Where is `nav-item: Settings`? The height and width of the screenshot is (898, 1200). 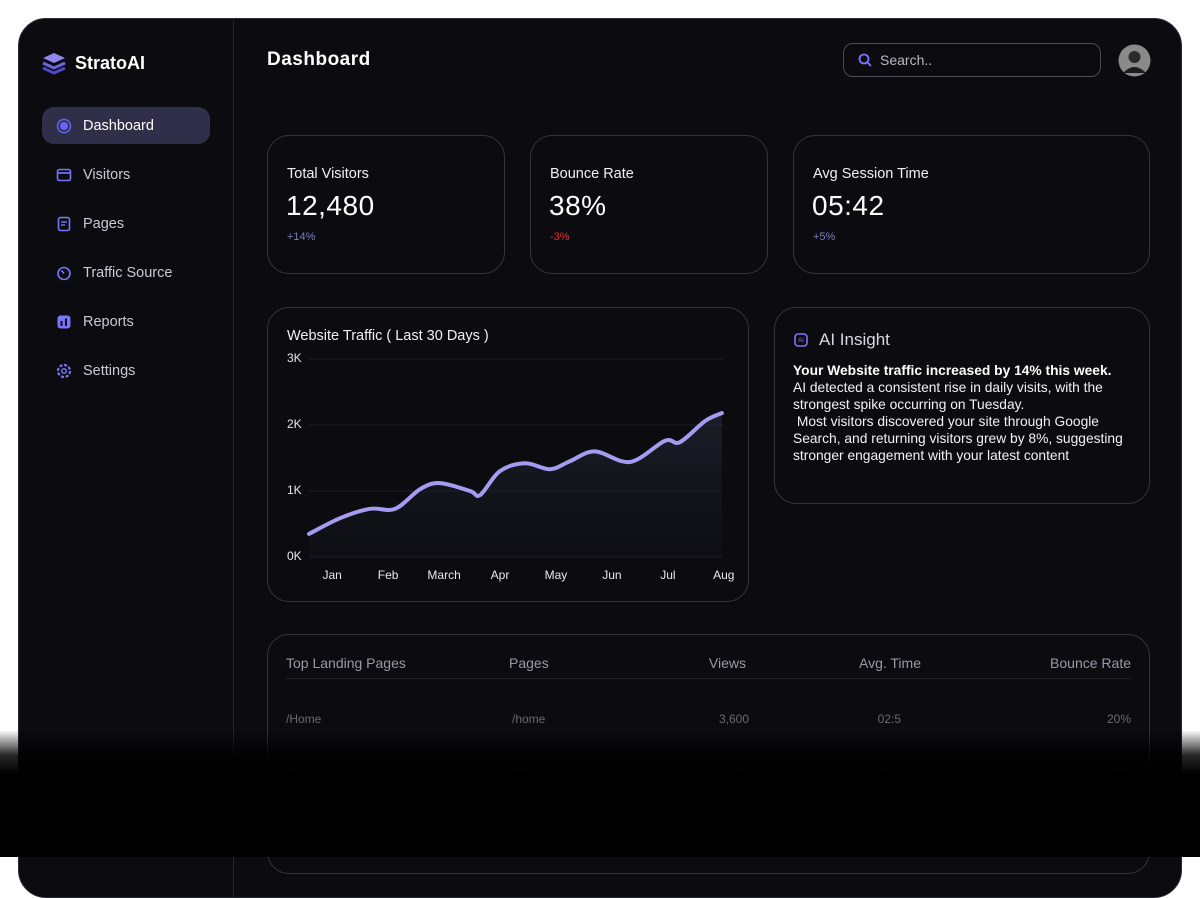 nav-item: Settings is located at coordinates (126, 370).